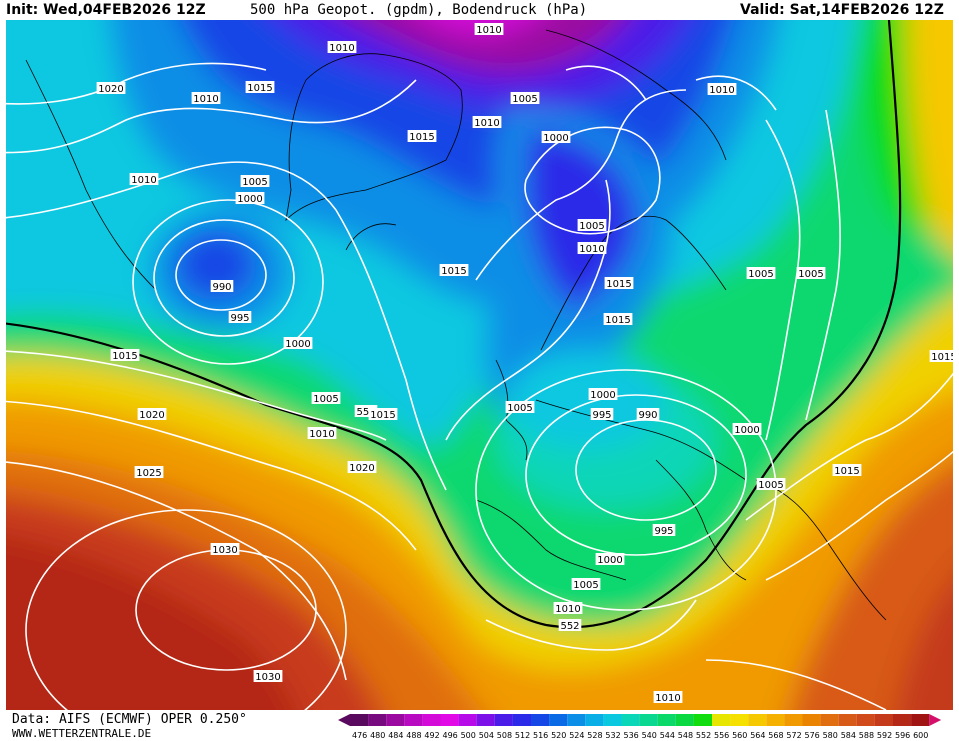 This screenshot has width=959, height=741. What do you see at coordinates (540, 735) in the screenshot?
I see `legend-tick-label: 516` at bounding box center [540, 735].